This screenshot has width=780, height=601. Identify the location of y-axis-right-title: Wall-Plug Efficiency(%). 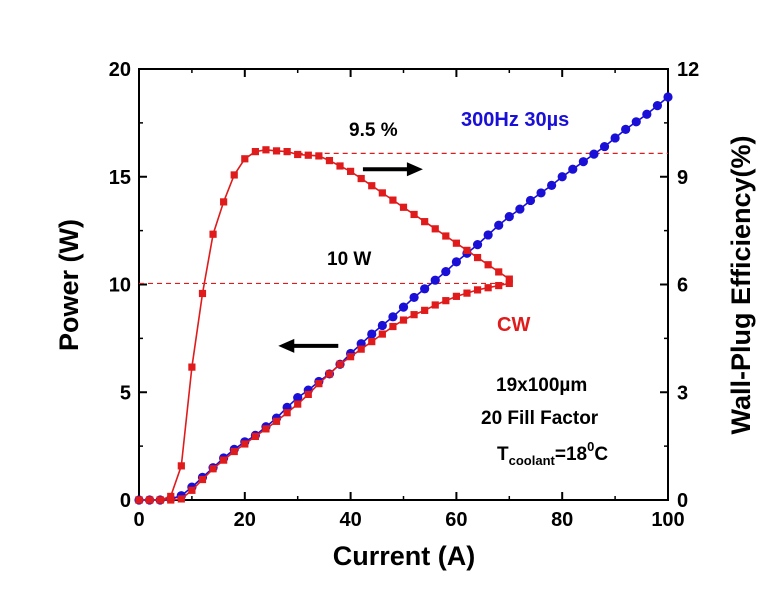
(741, 284).